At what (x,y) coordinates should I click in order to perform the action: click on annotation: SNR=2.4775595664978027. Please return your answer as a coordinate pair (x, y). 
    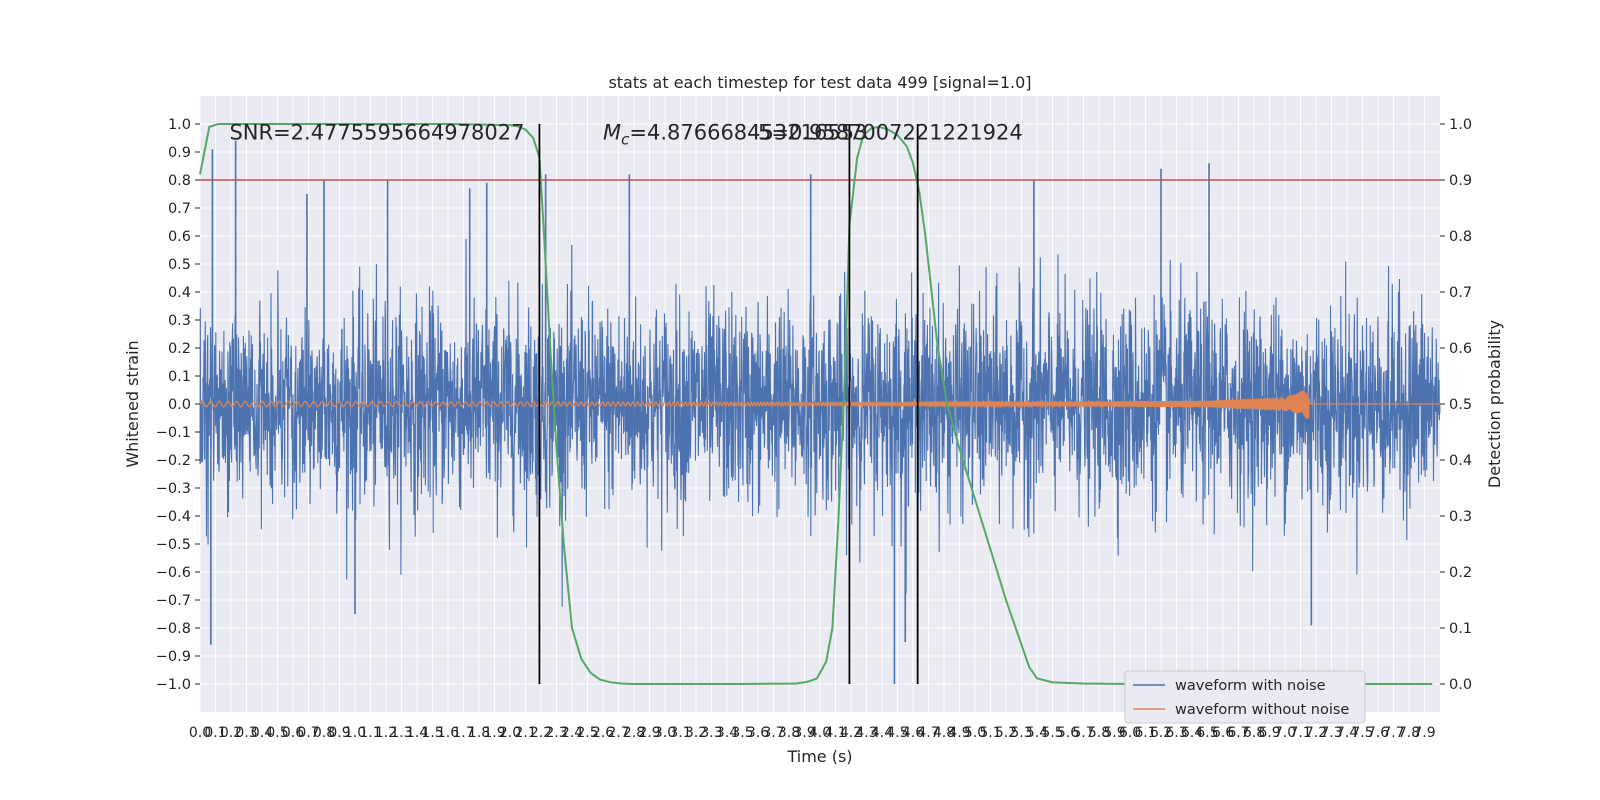
    Looking at the image, I should click on (376, 132).